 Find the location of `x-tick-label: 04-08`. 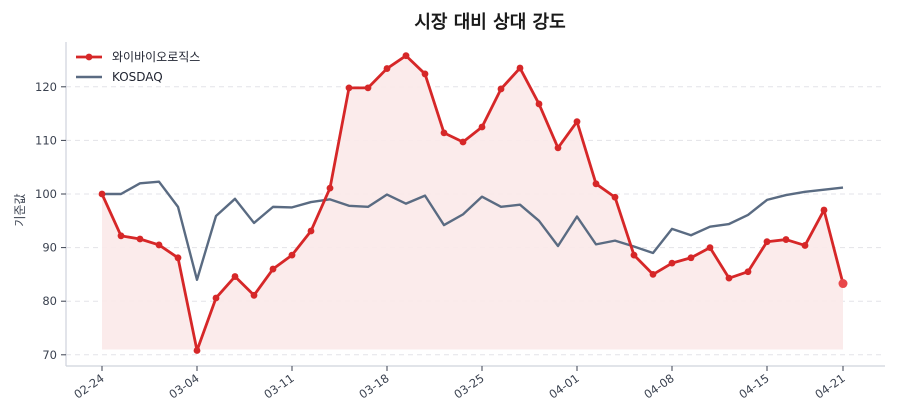

x-tick-label: 04-08 is located at coordinates (658, 386).